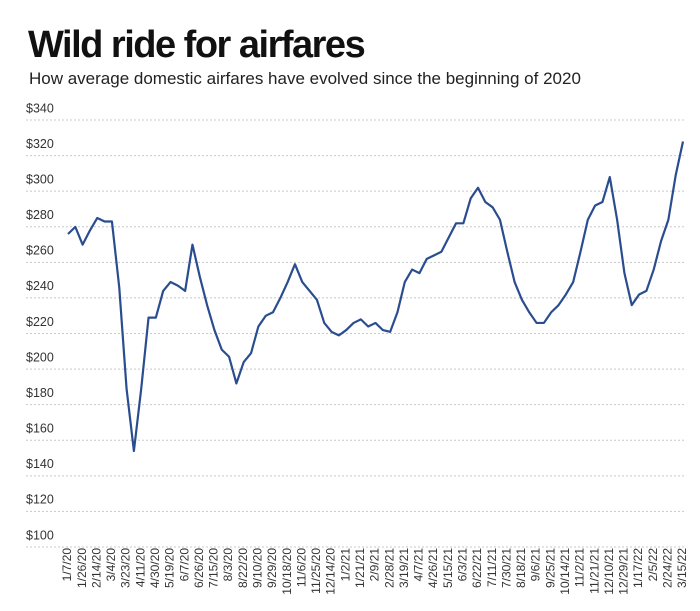  I want to click on y-tick-label: $180, so click(40, 393).